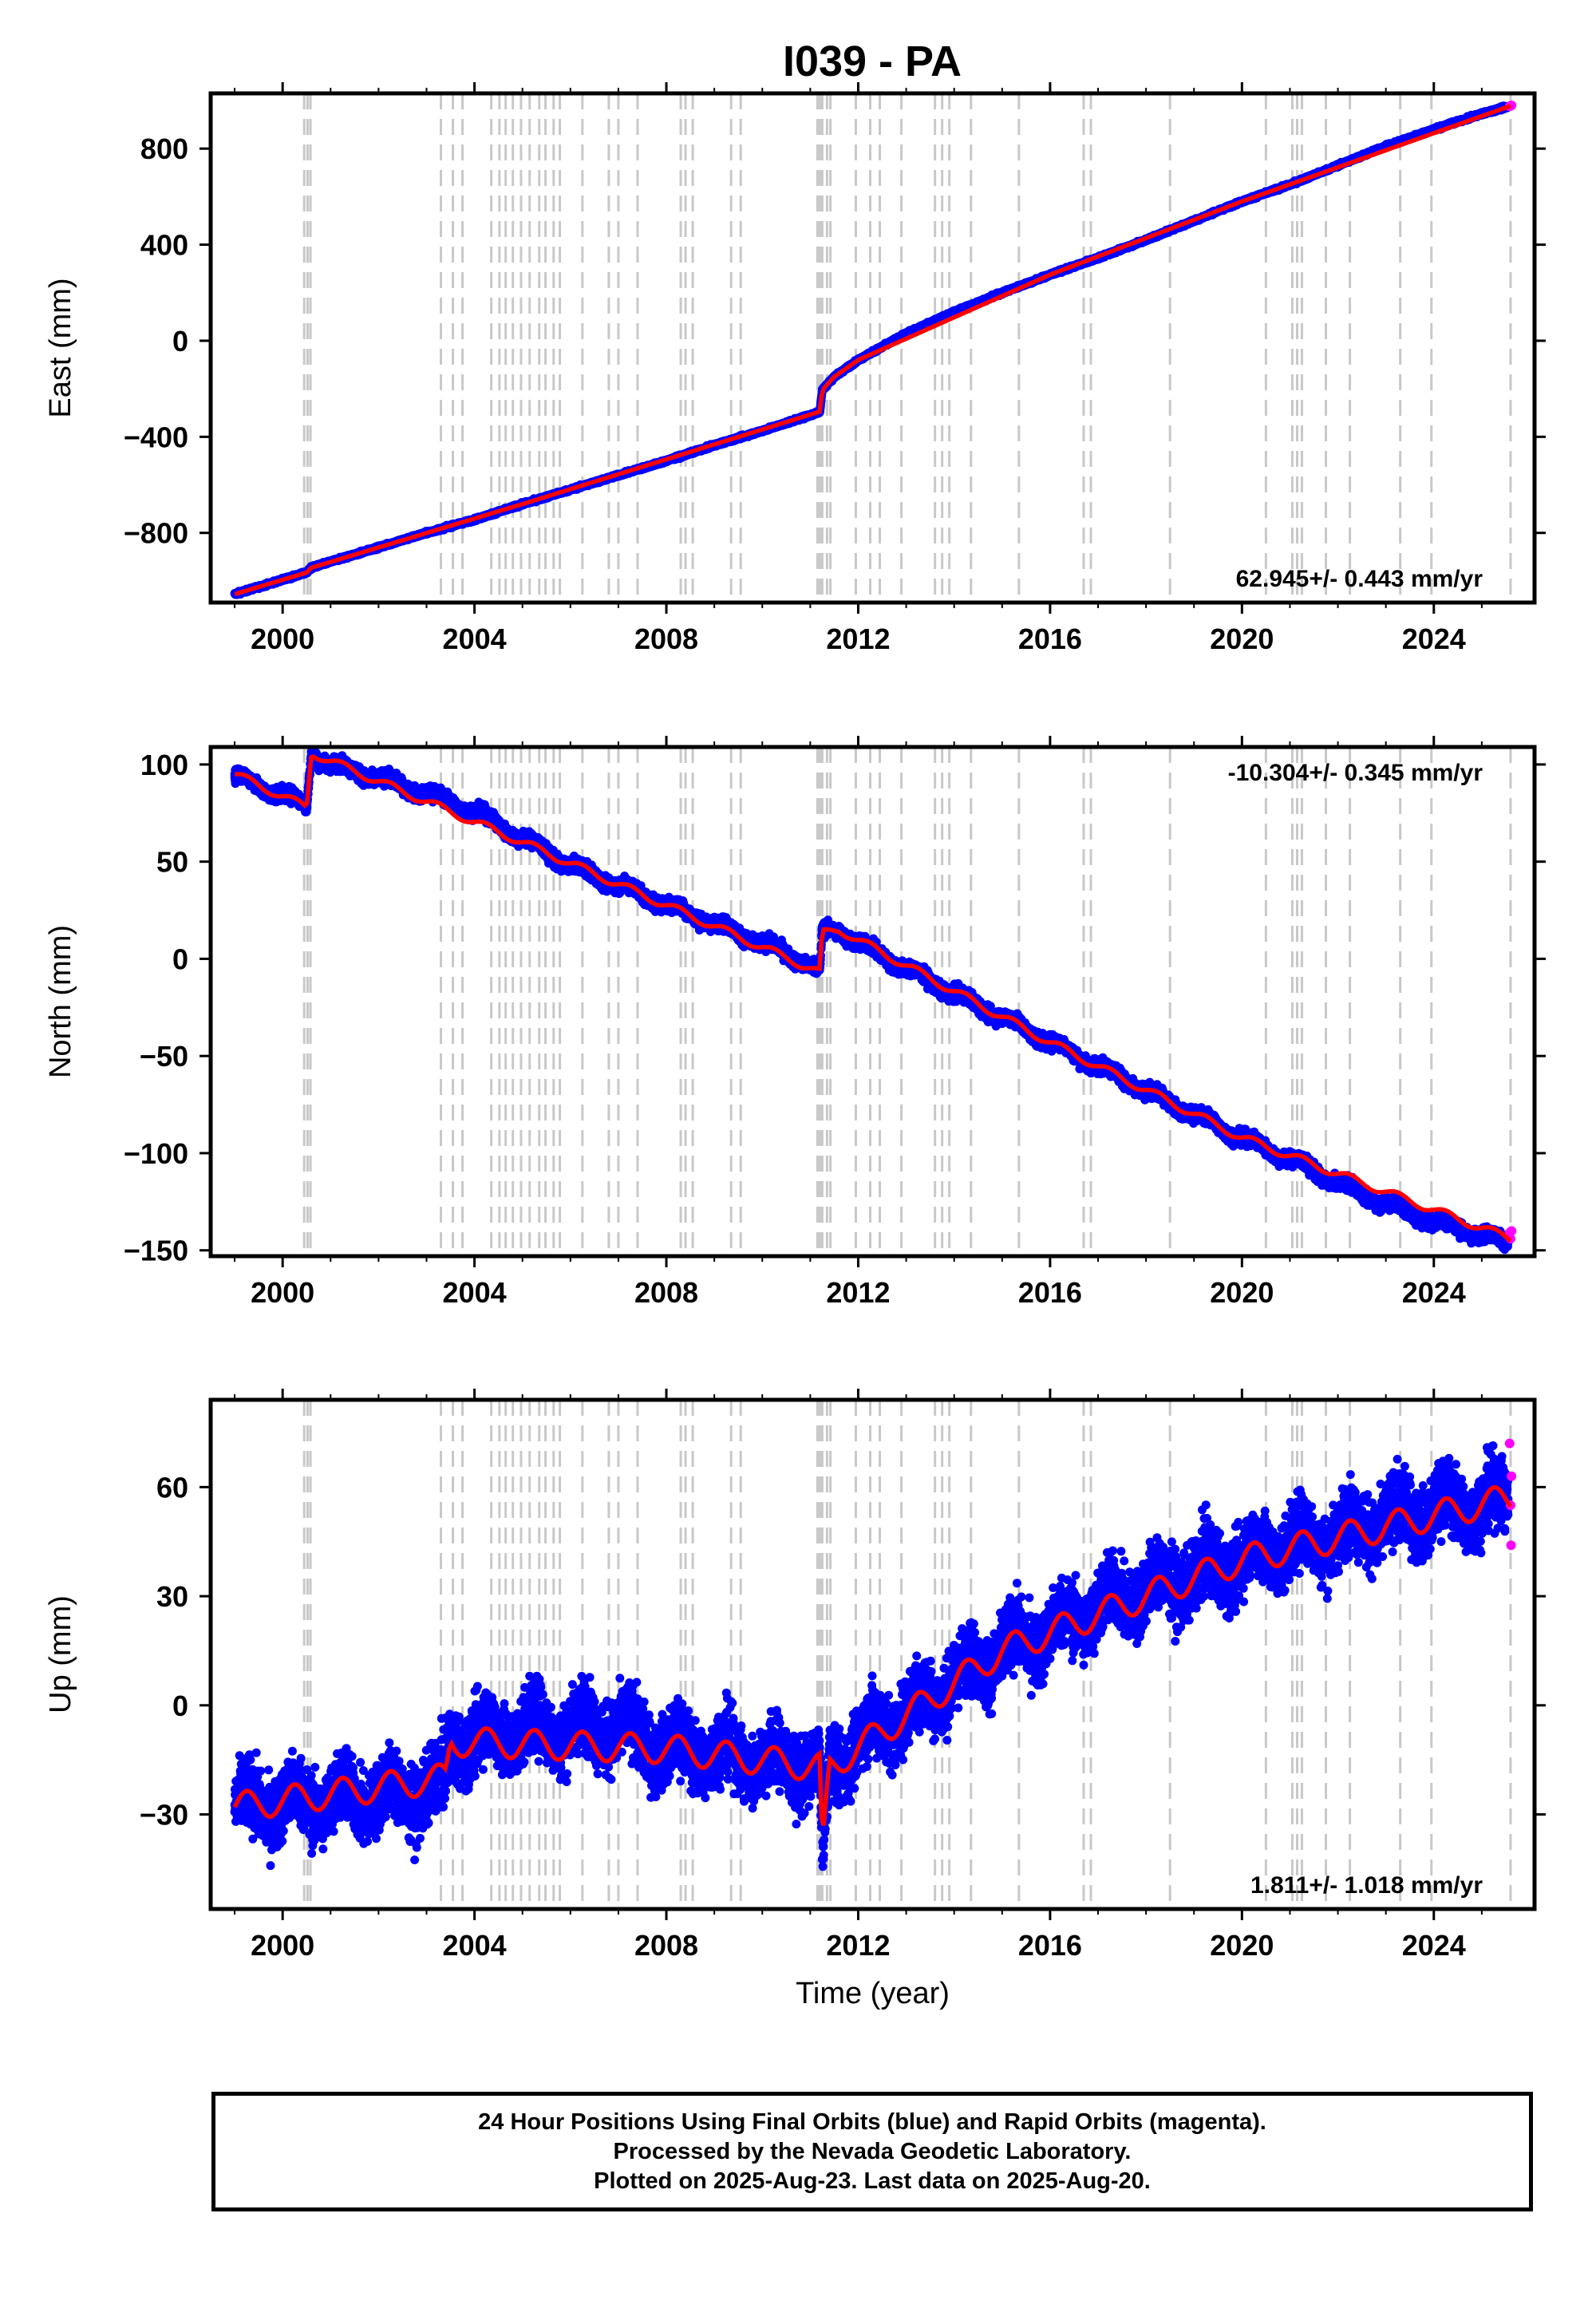 This screenshot has width=1596, height=2316. Describe the element at coordinates (873, 61) in the screenshot. I see `chart-title: I039 - PA` at that location.